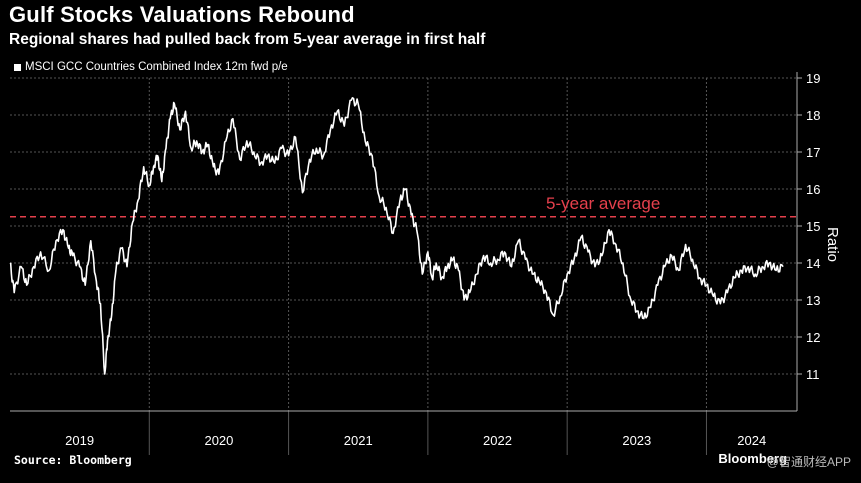  What do you see at coordinates (813, 337) in the screenshot?
I see `y-tick-label: 12` at bounding box center [813, 337].